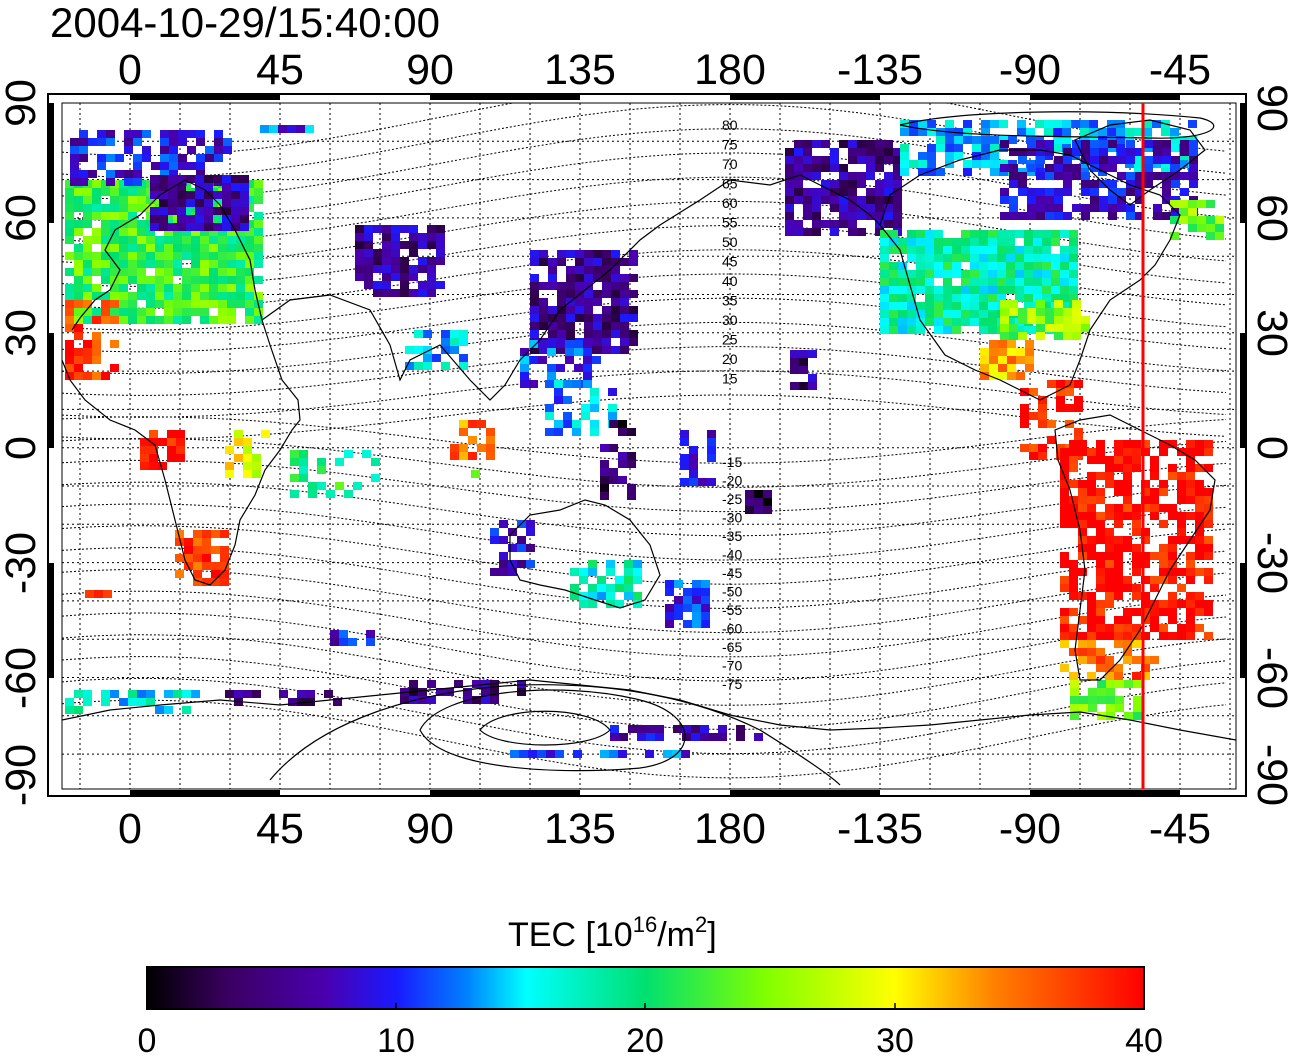  What do you see at coordinates (732, 481) in the screenshot?
I see `mlat-label: -20` at bounding box center [732, 481].